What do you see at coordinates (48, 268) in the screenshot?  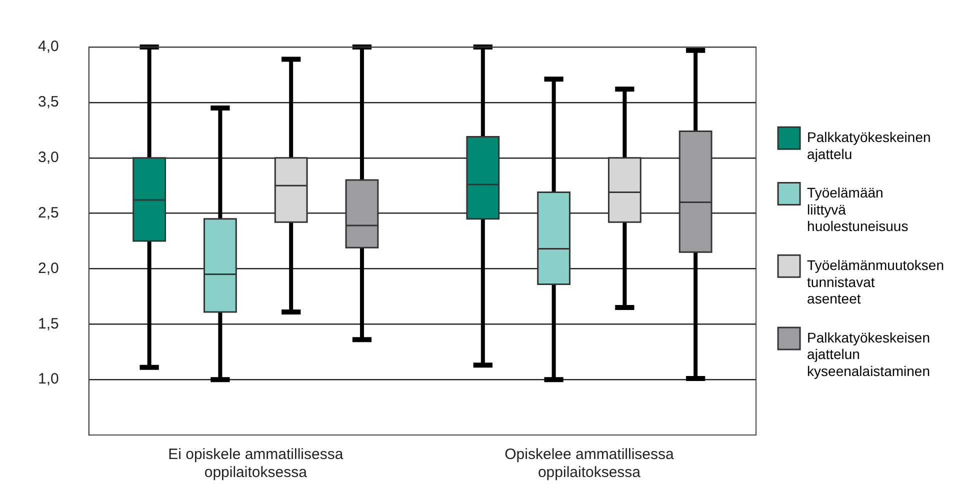 I see `y-tick-label: 2,0` at bounding box center [48, 268].